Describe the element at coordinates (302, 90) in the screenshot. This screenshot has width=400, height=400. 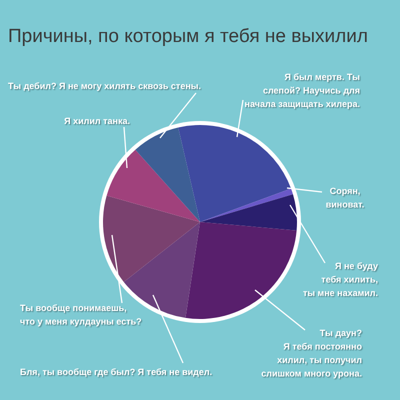
I see `slice-label: Я был мертв. Ты слепой? Научись для начала защищать хилера.` at that location.